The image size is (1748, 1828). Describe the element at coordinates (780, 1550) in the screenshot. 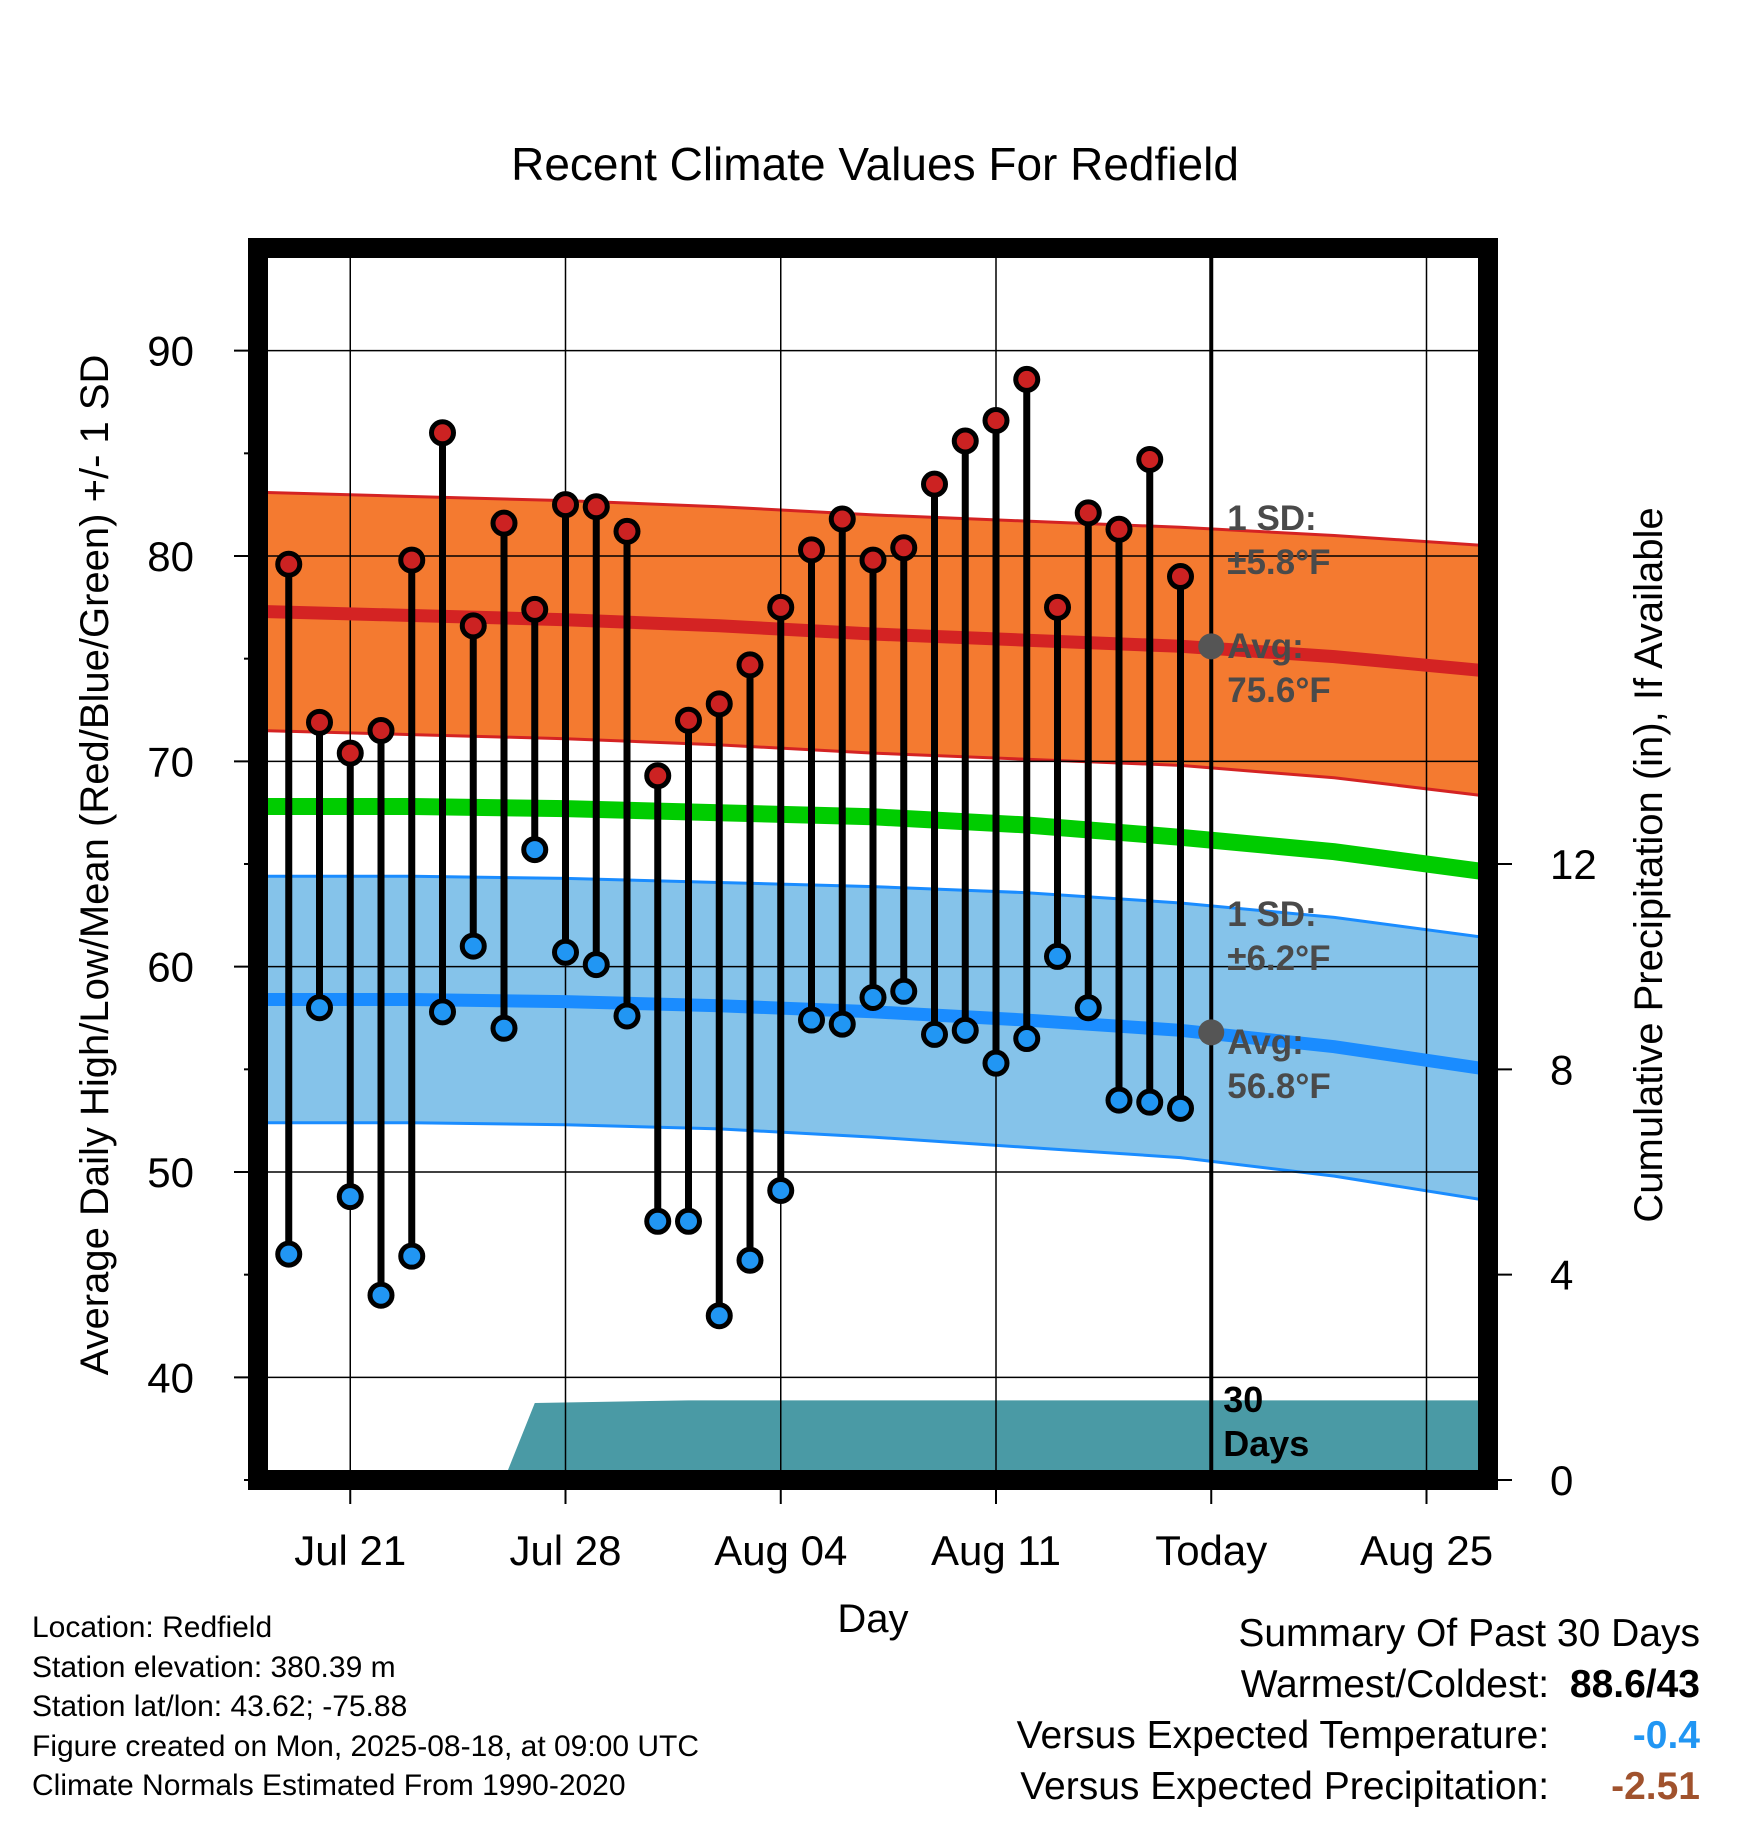

I see `x-tick-label: Aug 04` at that location.